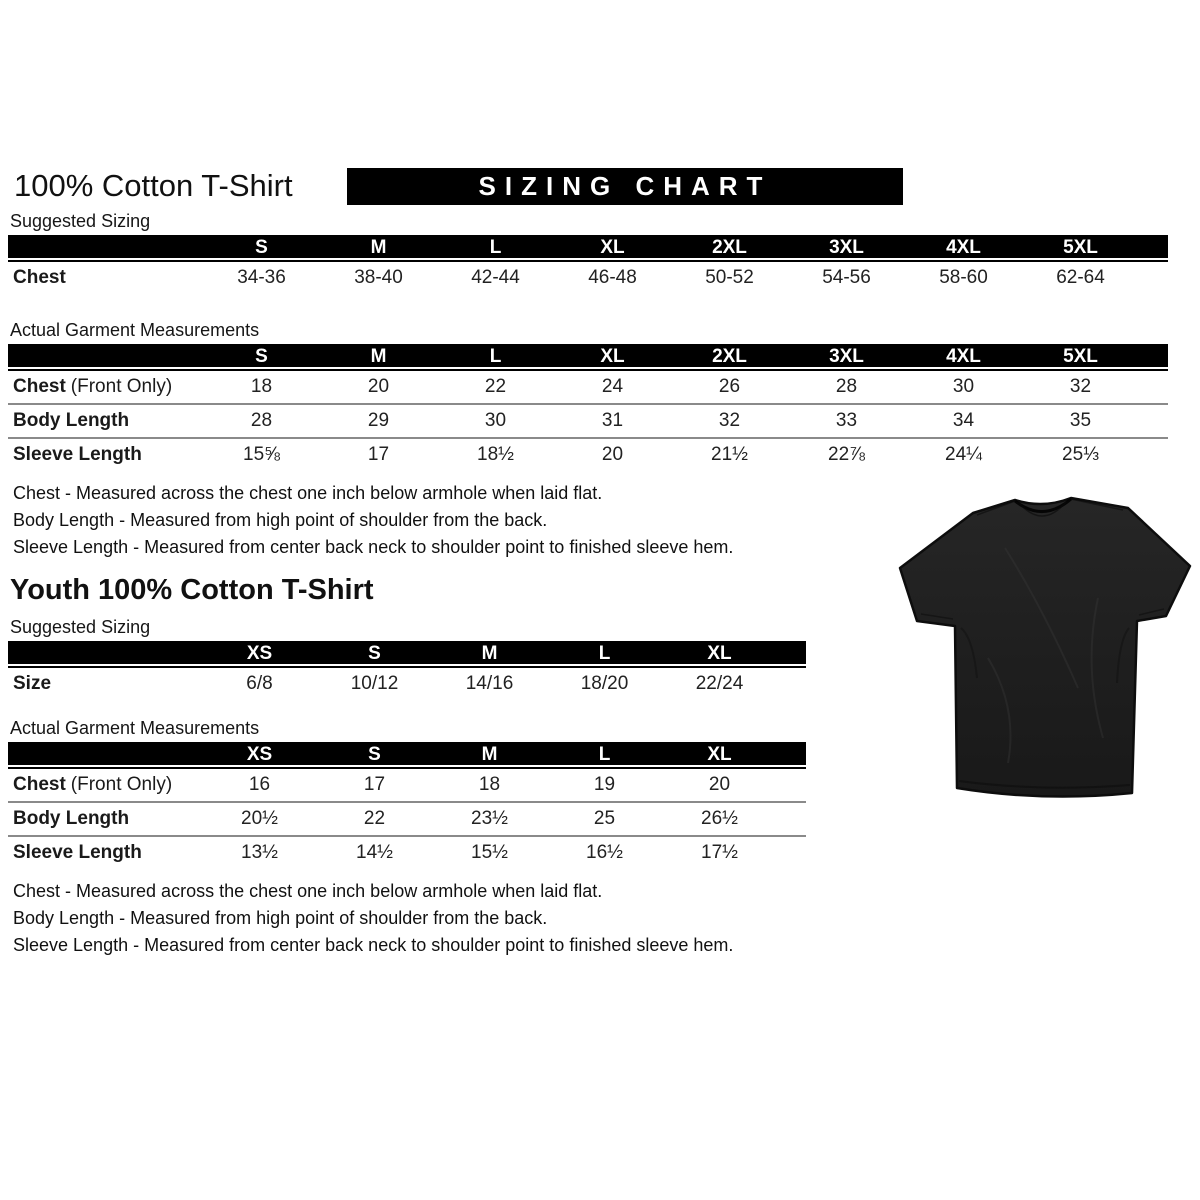  I want to click on table-row: Sleeve Length 13½ 14½ 15½ 16½ 17½, so click(407, 852).